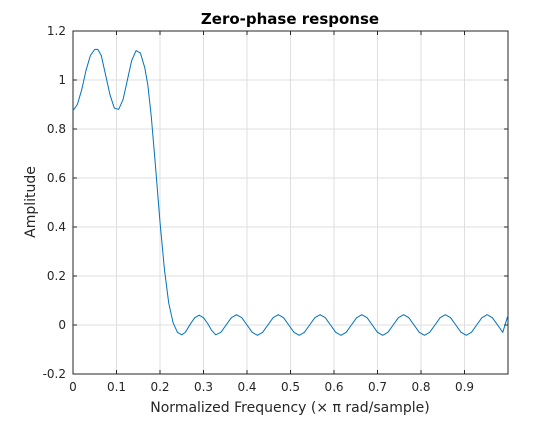  What do you see at coordinates (290, 387) in the screenshot?
I see `x-tick-label: 0.5` at bounding box center [290, 387].